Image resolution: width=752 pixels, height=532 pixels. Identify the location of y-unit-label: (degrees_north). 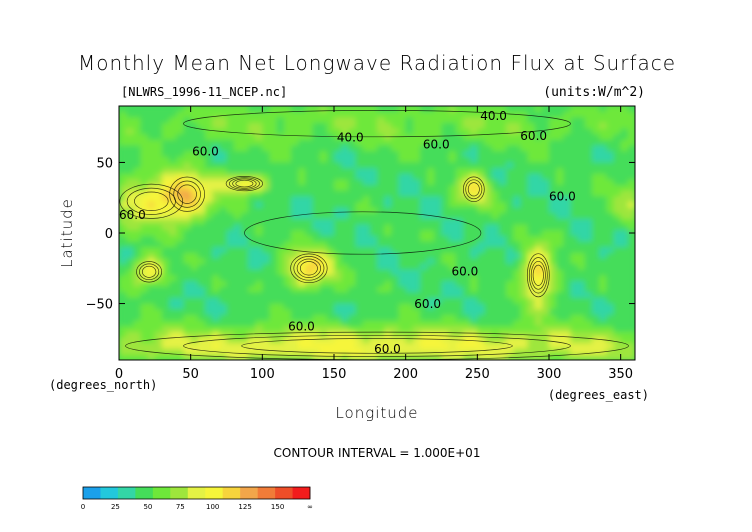
(103, 385).